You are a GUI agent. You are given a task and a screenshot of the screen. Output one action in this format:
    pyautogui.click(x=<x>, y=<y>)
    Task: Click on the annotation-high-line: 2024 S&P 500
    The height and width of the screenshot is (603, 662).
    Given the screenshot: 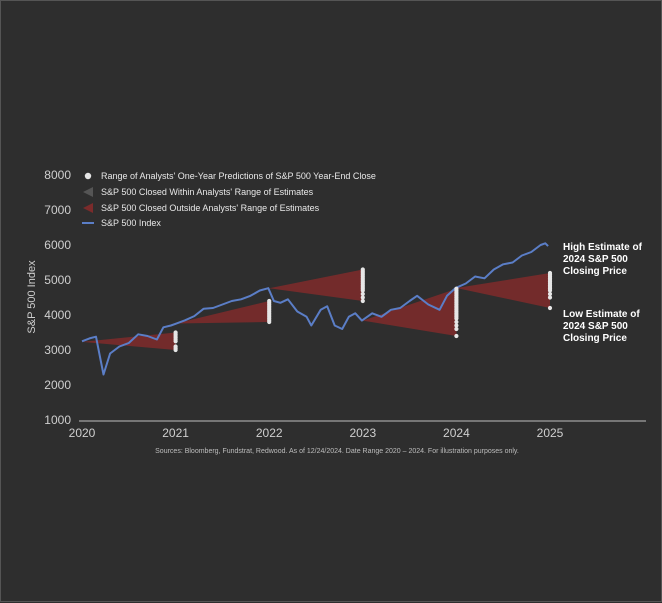 What is the action you would take?
    pyautogui.click(x=595, y=259)
    